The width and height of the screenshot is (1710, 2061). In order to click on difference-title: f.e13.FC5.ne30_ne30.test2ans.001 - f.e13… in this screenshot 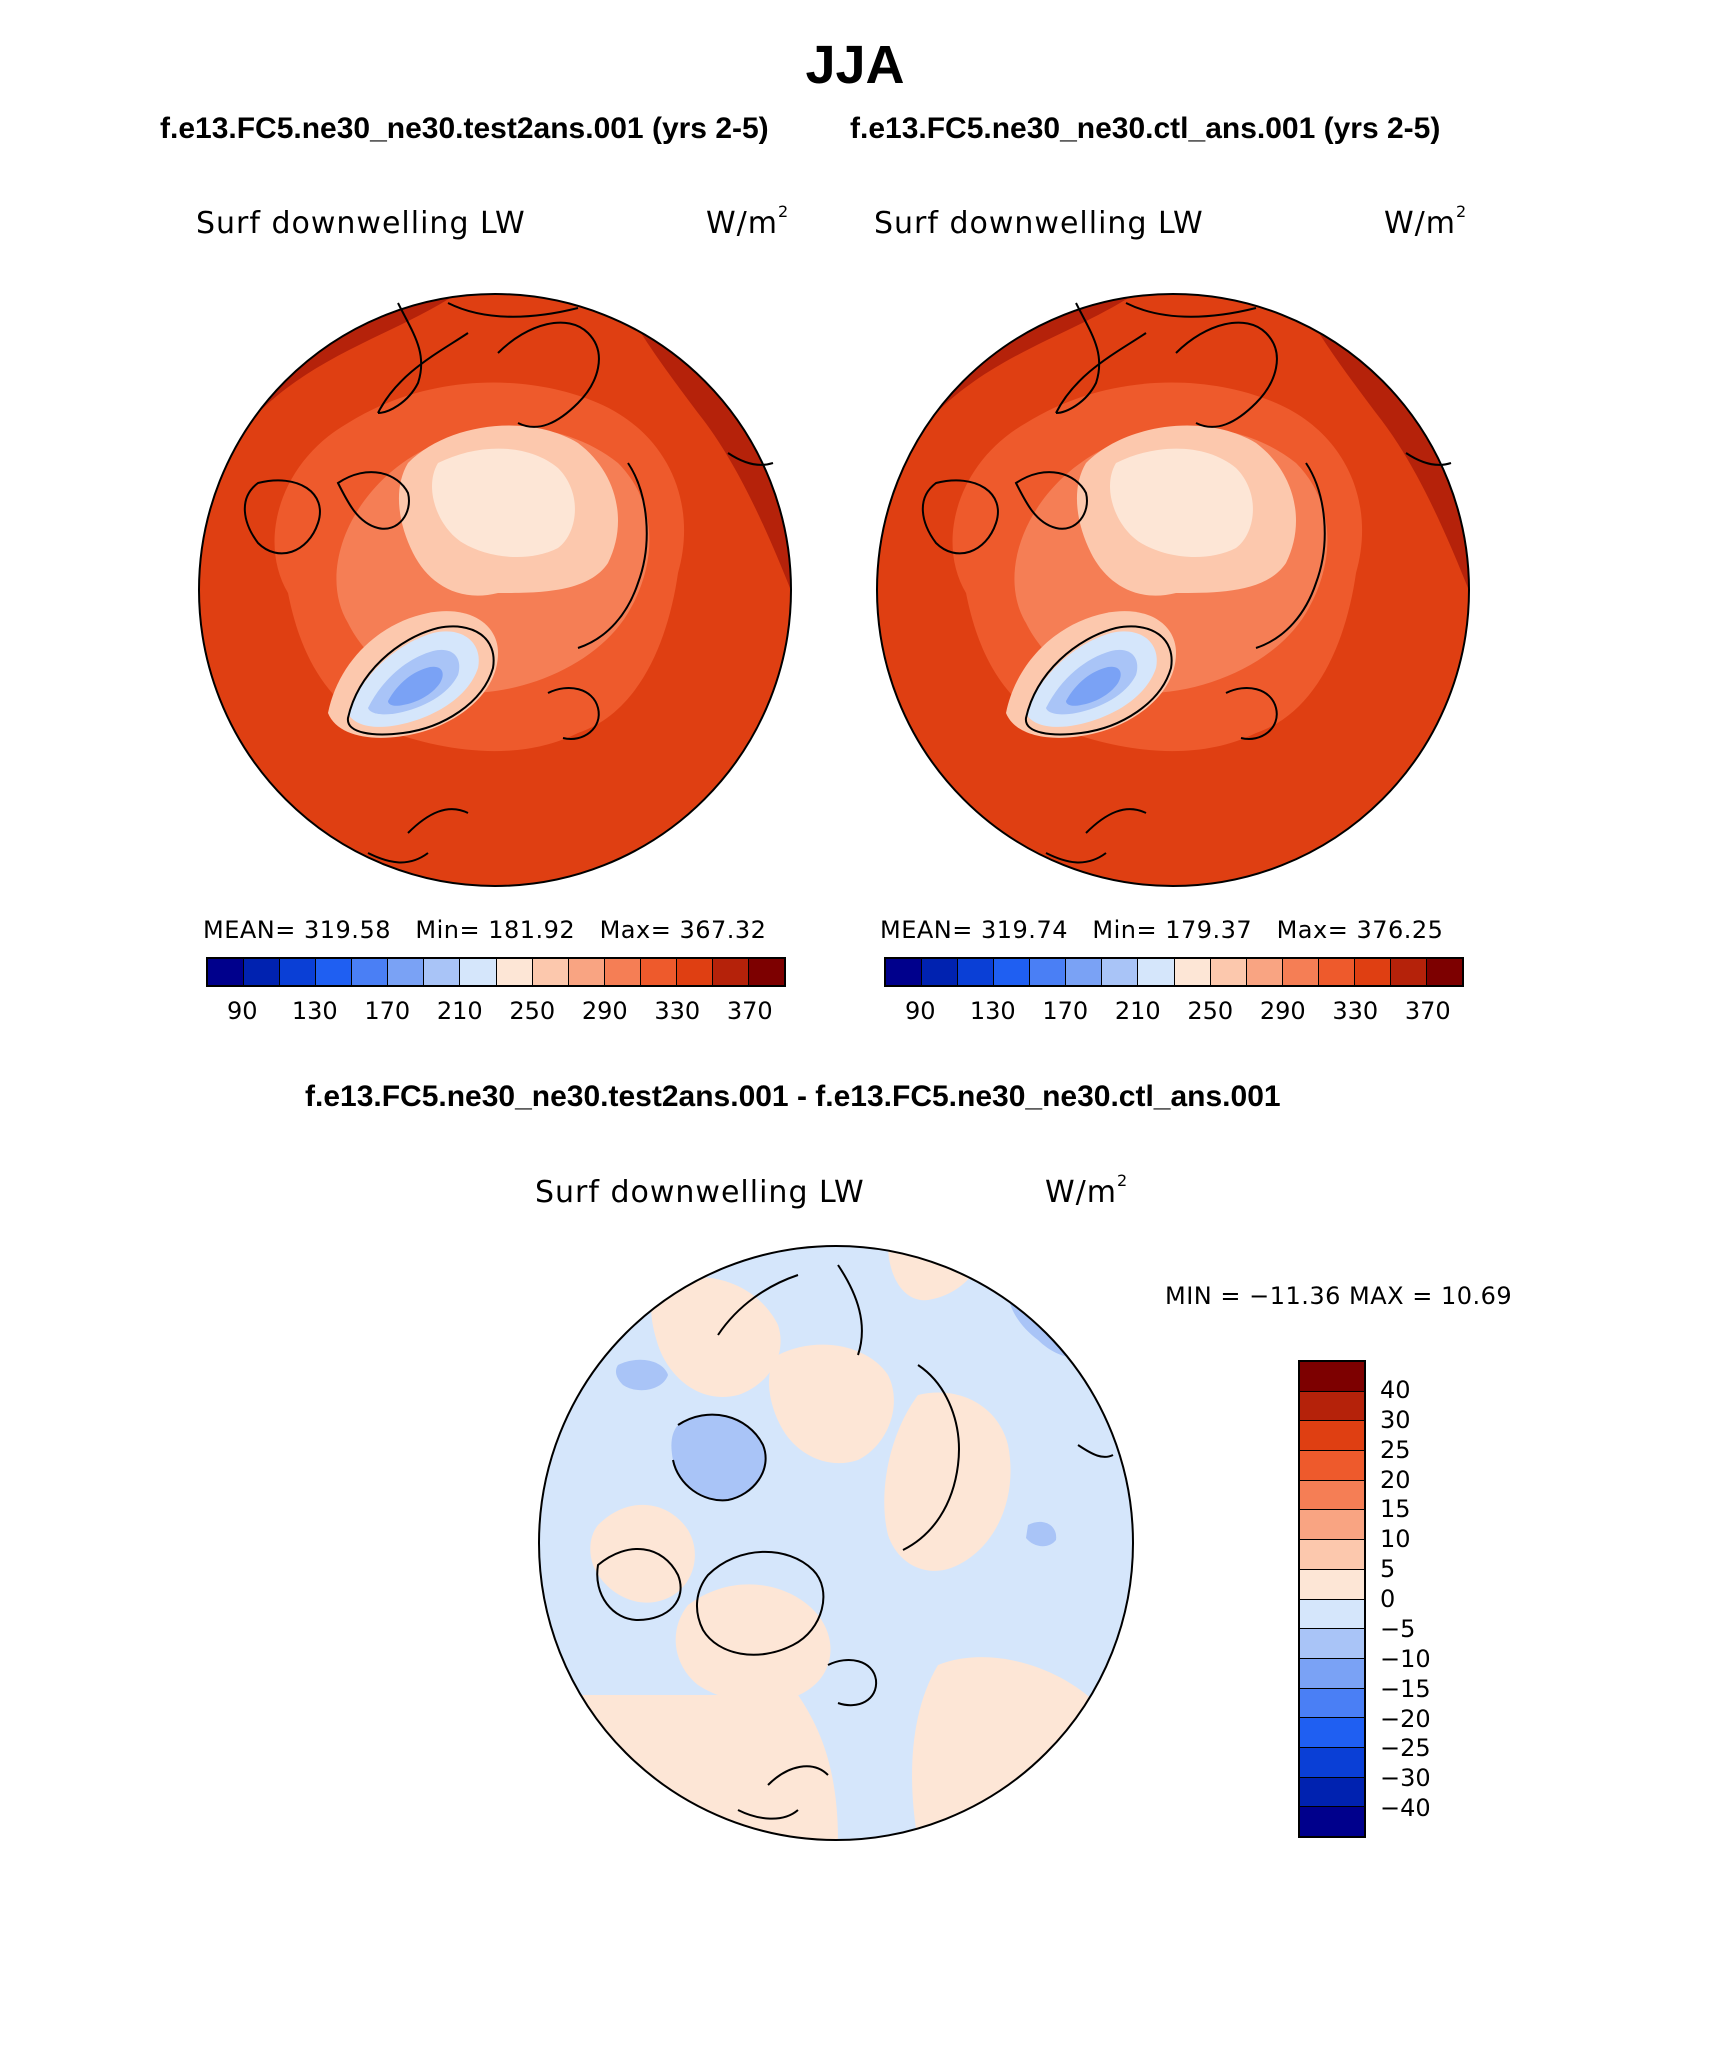, I will do `click(793, 1096)`.